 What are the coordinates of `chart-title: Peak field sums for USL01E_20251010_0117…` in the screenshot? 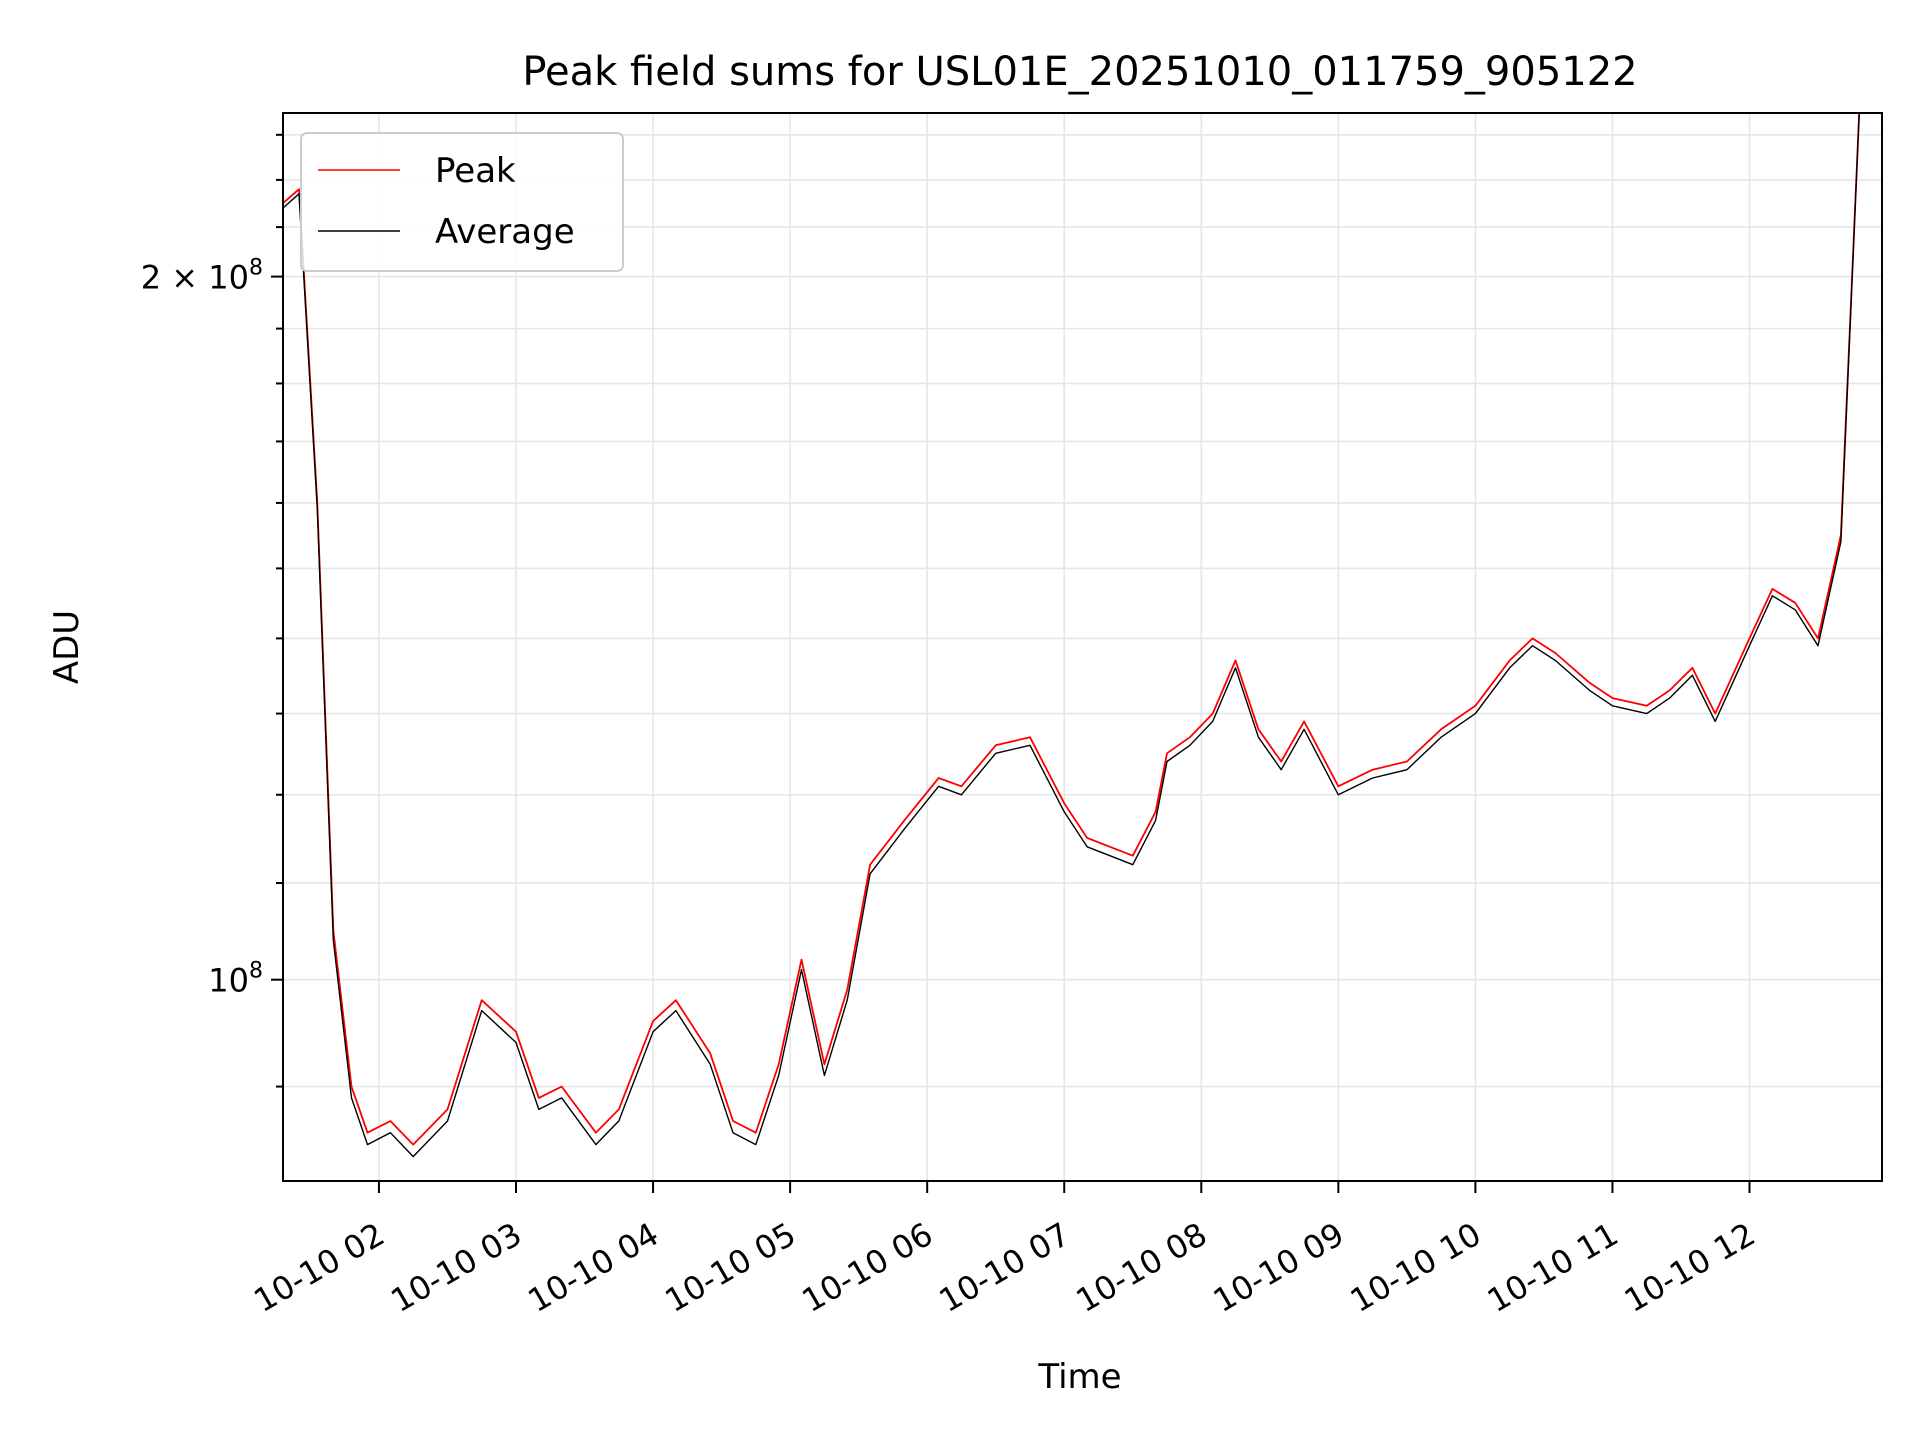 It's located at (1079, 72).